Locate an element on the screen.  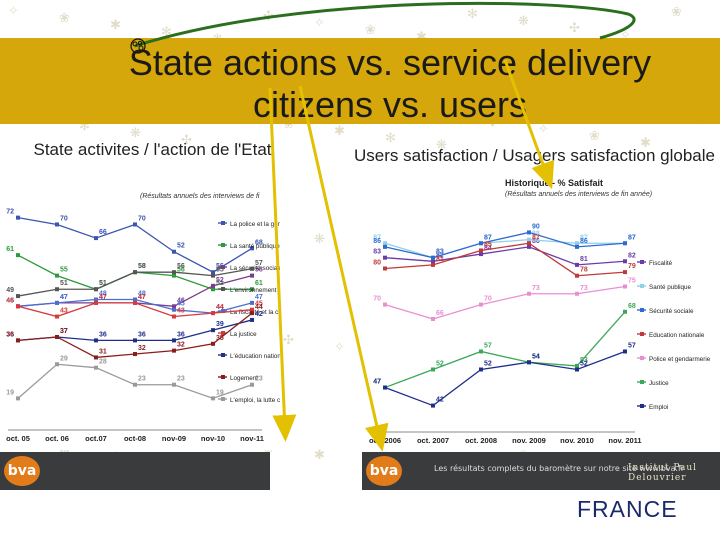
legend-label: La santé publique is located at coordinates (255, 246).